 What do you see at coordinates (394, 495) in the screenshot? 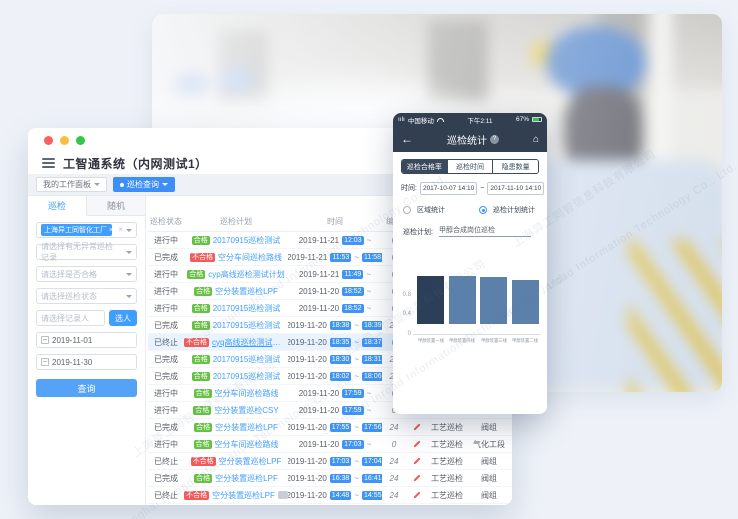
I see `count-cell: 24` at bounding box center [394, 495].